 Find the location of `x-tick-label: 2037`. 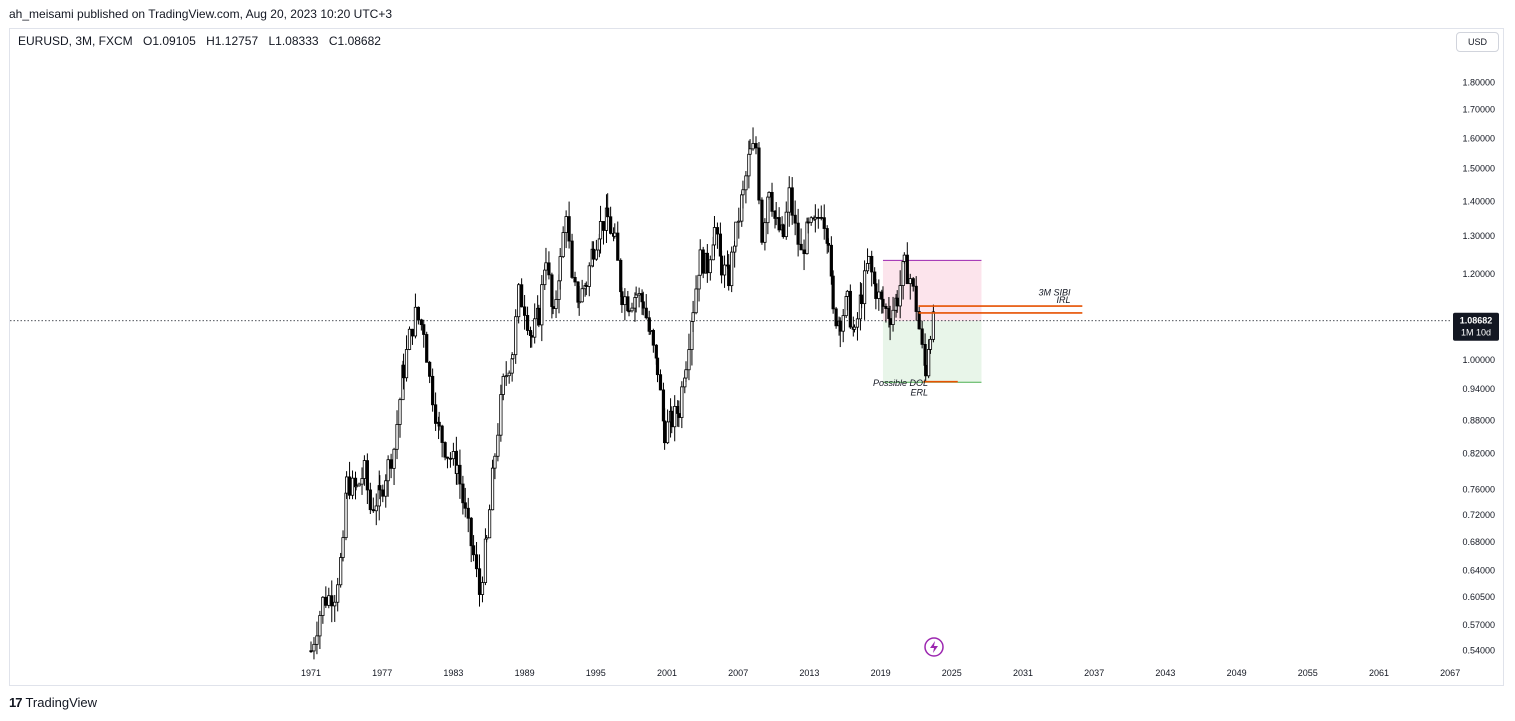

x-tick-label: 2037 is located at coordinates (1094, 673).